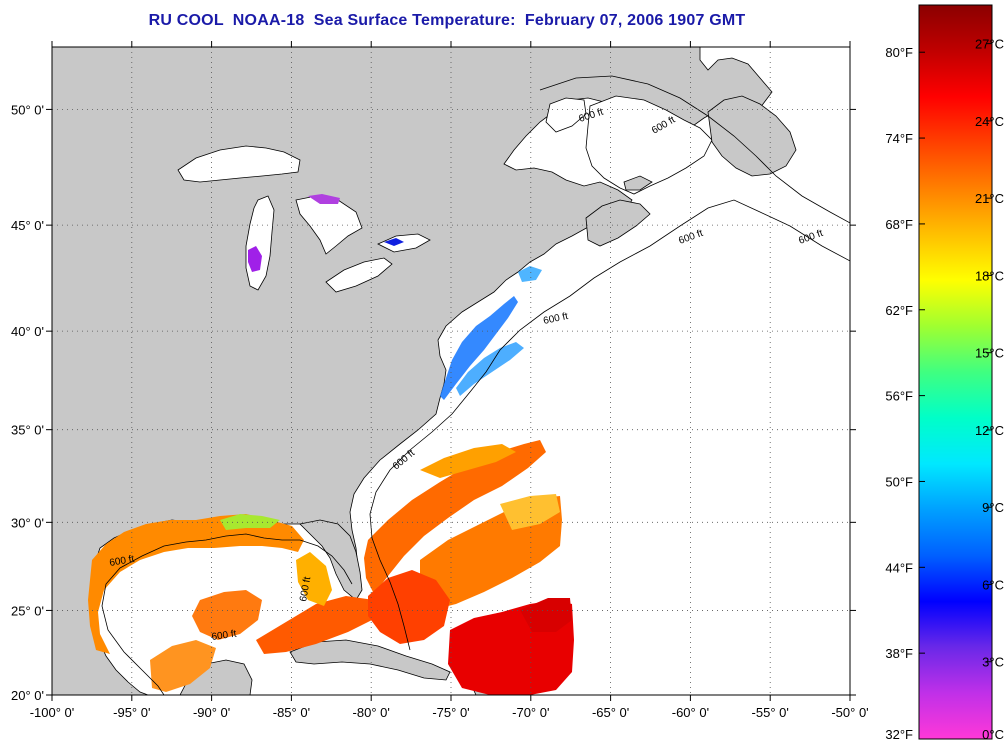  Describe the element at coordinates (993, 584) in the screenshot. I see `colorbar-label-celsius: 6°C` at that location.